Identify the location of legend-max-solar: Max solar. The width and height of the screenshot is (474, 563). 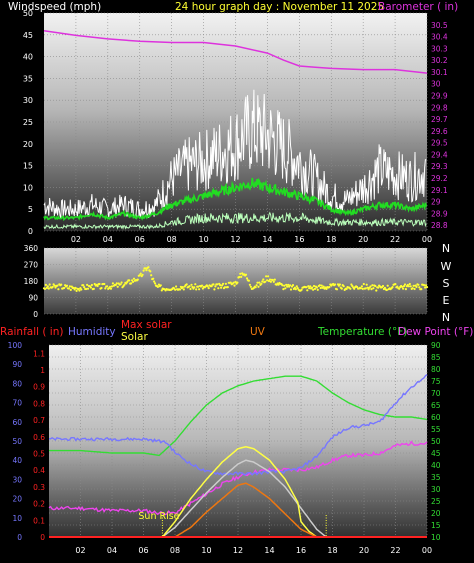
(146, 325).